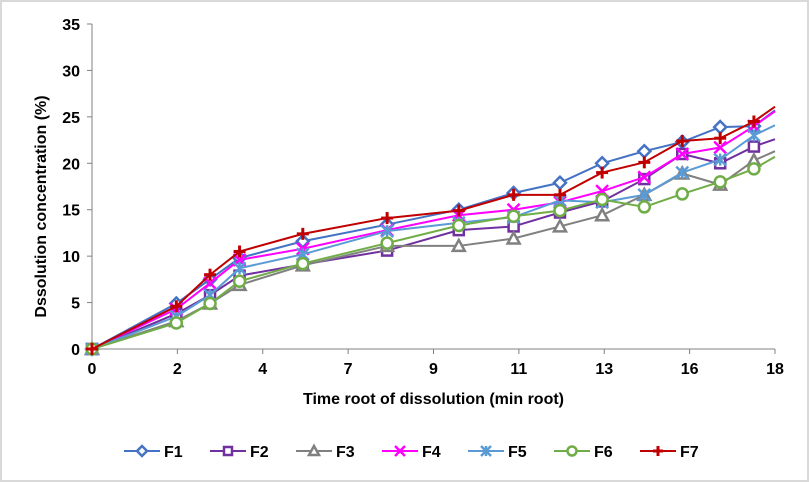  Describe the element at coordinates (177, 369) in the screenshot. I see `x-tick-label: 2` at that location.